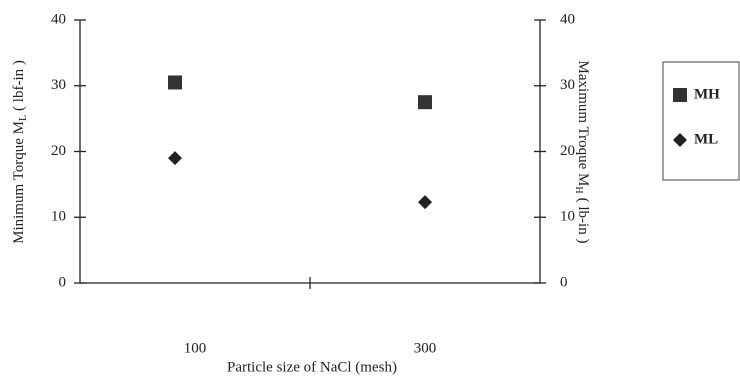 The width and height of the screenshot is (740, 381). Describe the element at coordinates (19, 182) in the screenshot. I see `y-label-main: Minimum Torque M` at that location.